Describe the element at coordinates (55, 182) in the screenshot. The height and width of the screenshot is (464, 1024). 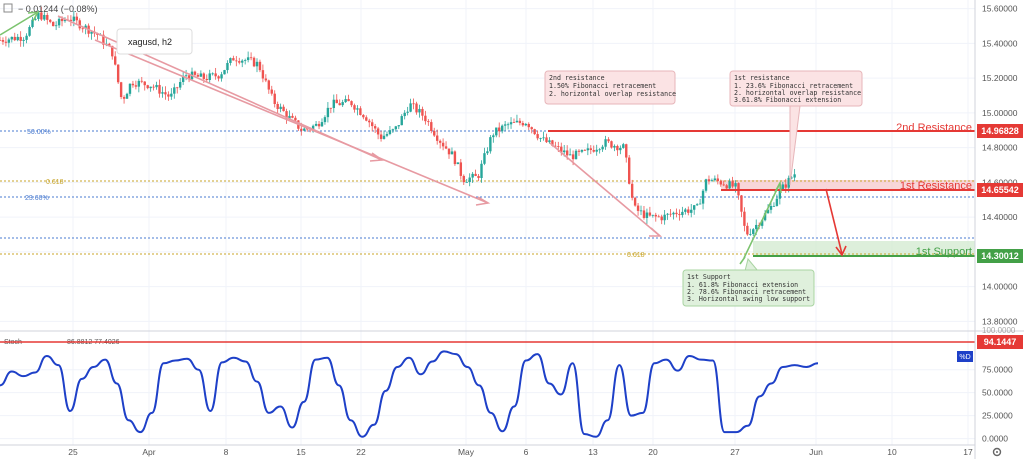
I see `fib-label-618: 0.618` at that location.